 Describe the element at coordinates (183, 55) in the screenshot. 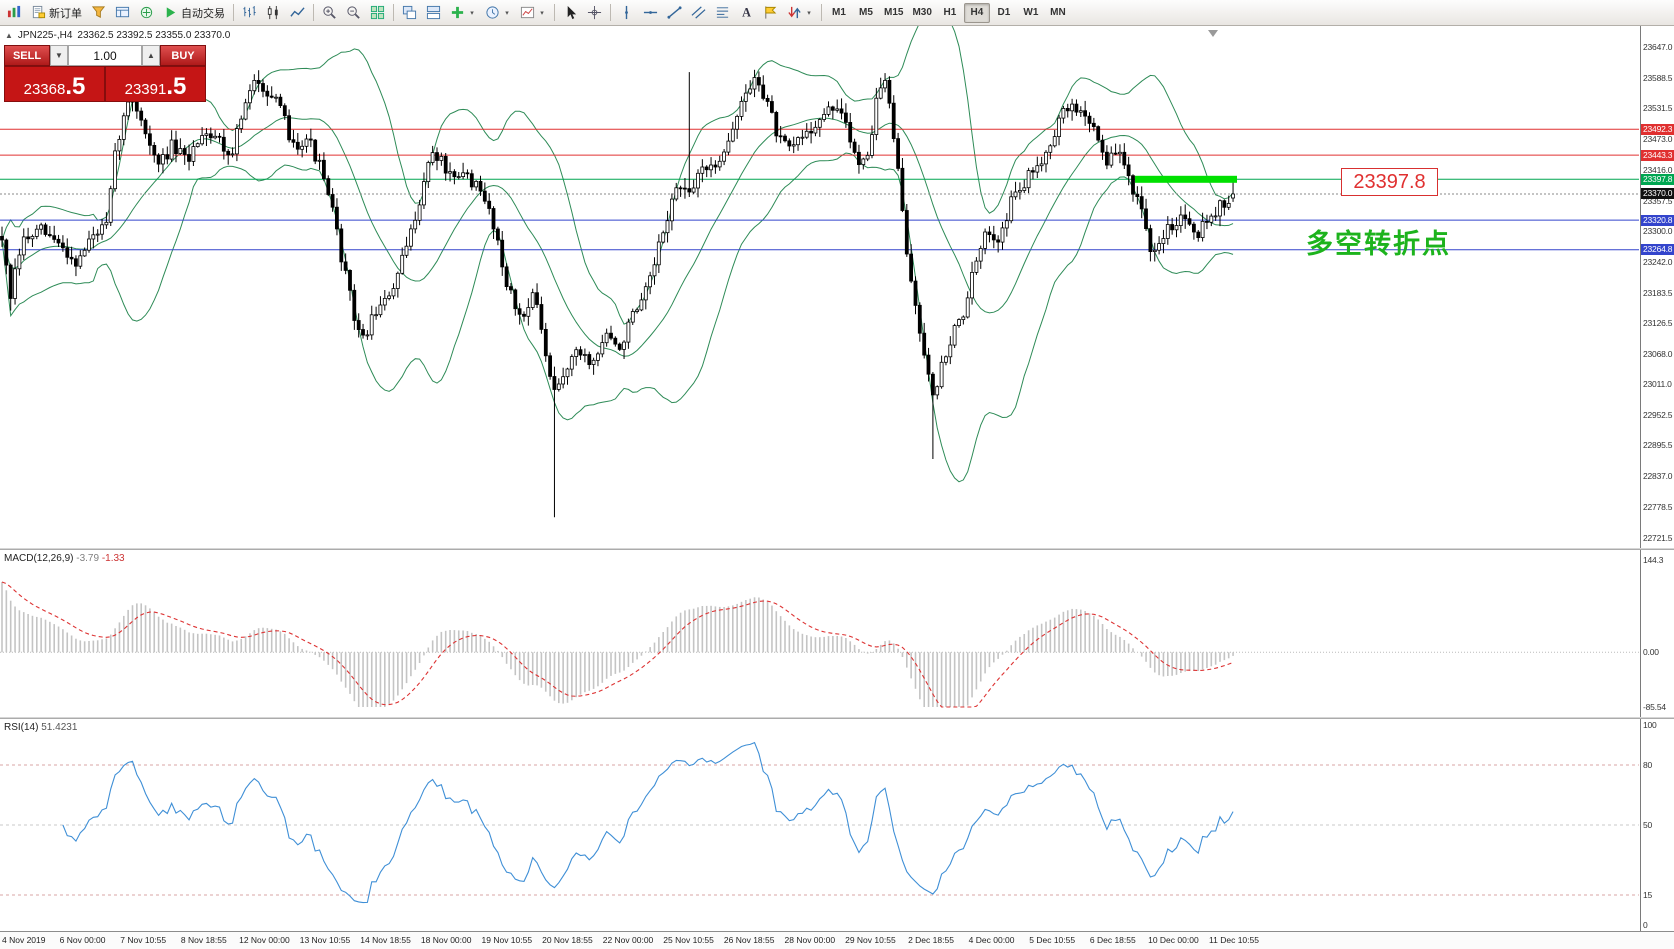

I see `buy-button: BUY` at that location.